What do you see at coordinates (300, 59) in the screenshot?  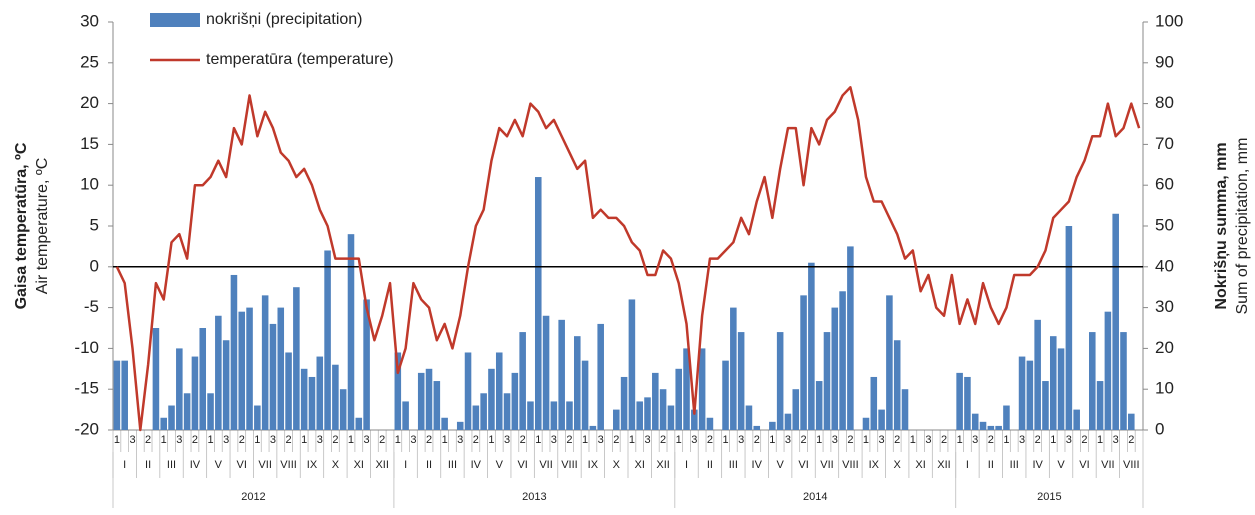 I see `legend-label: temperatūra (temperature)` at bounding box center [300, 59].